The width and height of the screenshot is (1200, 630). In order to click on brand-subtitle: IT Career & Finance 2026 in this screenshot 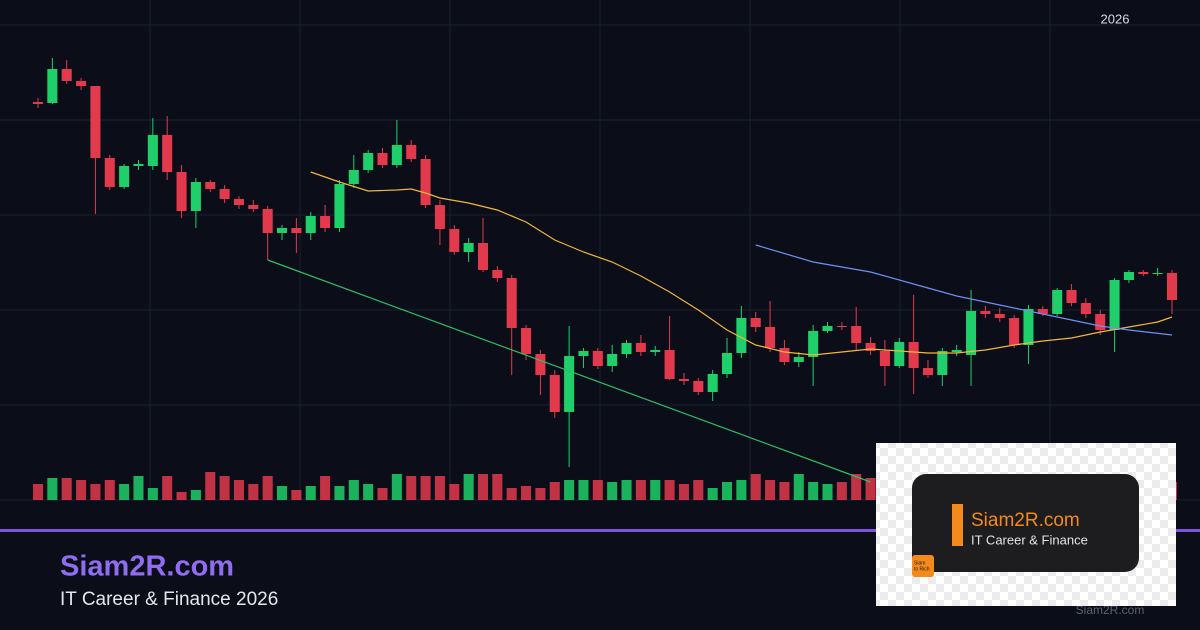, I will do `click(169, 599)`.